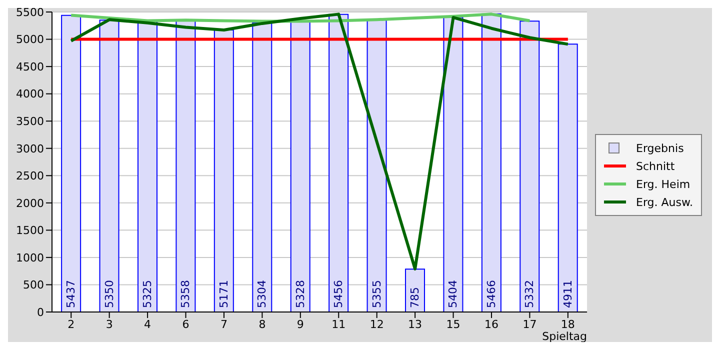  What do you see at coordinates (453, 324) in the screenshot?
I see `x-tick-label: 15` at bounding box center [453, 324].